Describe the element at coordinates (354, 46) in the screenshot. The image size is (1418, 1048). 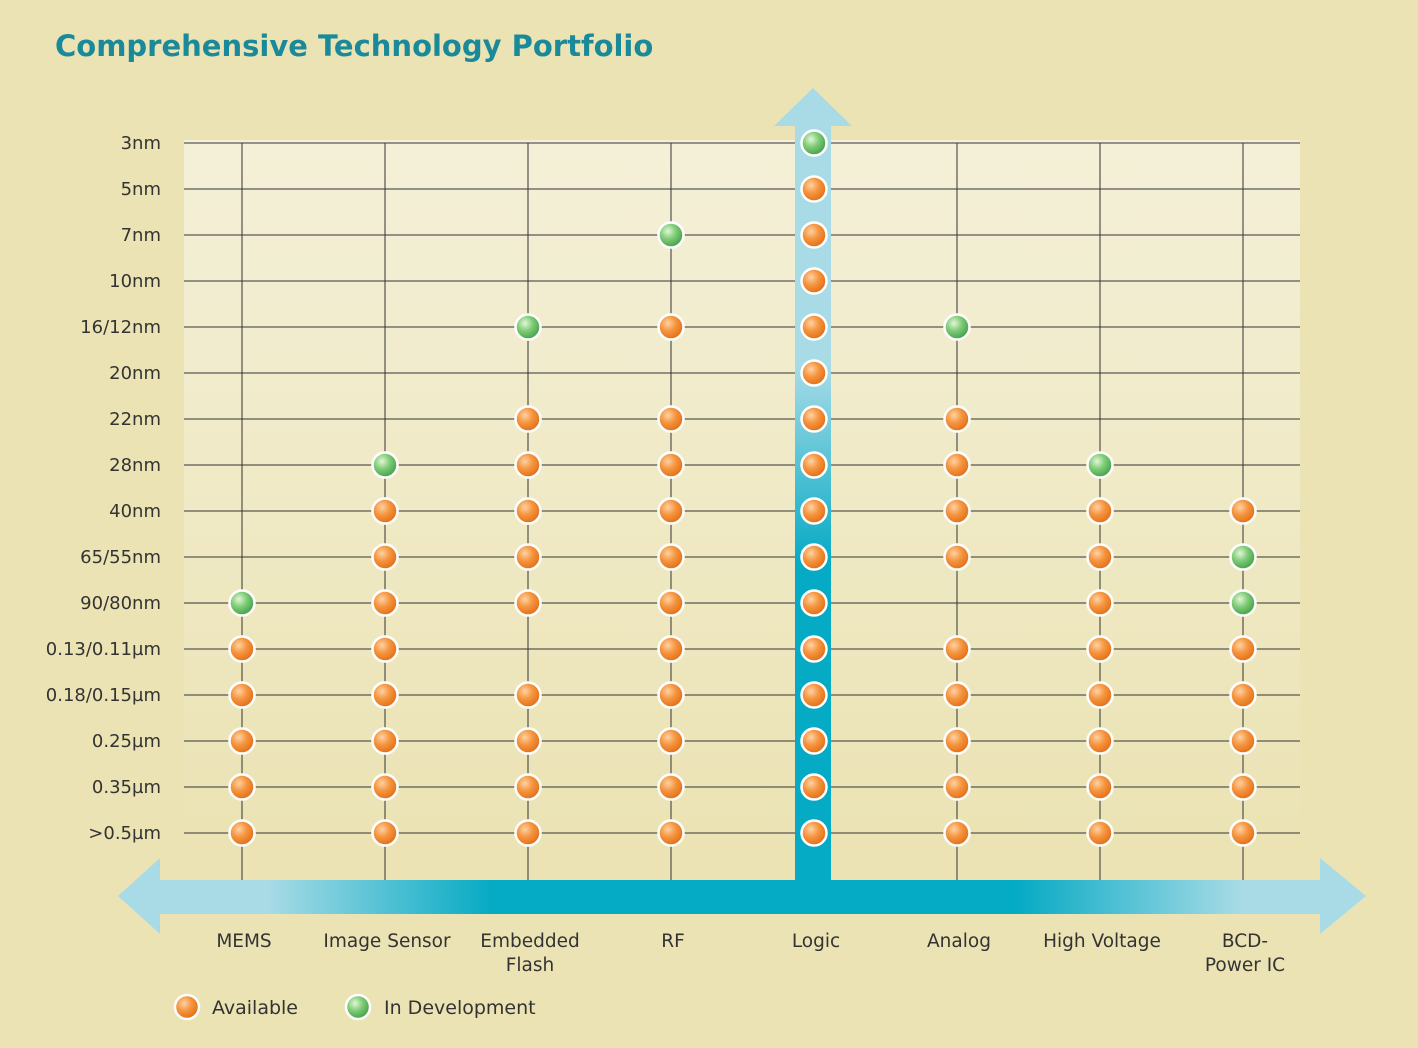
I see `chart-title: Comprehensive Technology Portfolio` at that location.